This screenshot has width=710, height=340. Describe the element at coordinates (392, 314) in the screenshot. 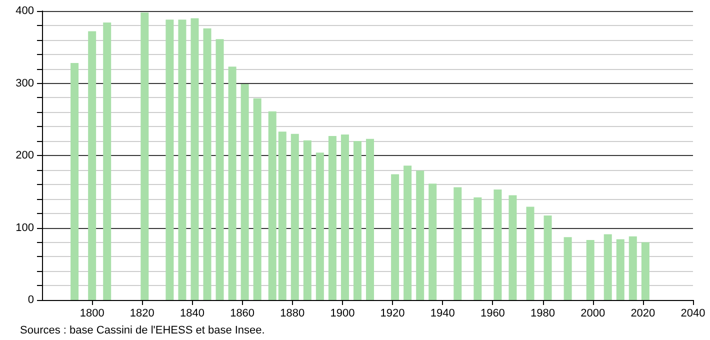

I see `x-tick-label: 1920` at that location.